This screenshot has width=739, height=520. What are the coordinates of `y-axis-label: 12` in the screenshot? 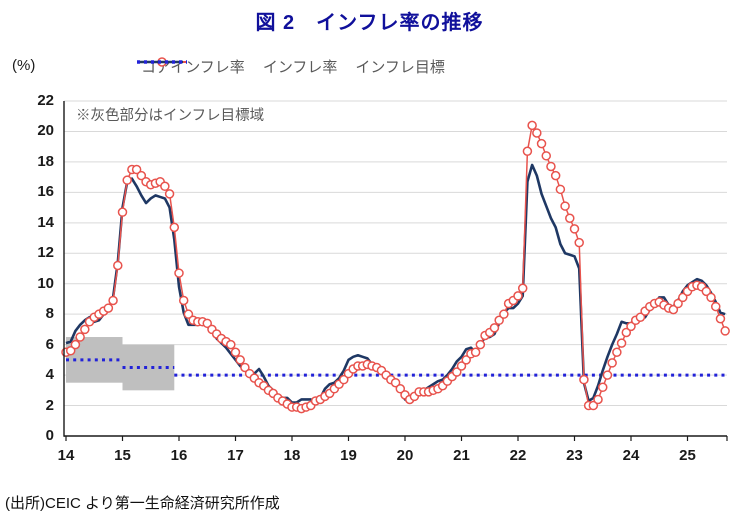 It's located at (45, 253).